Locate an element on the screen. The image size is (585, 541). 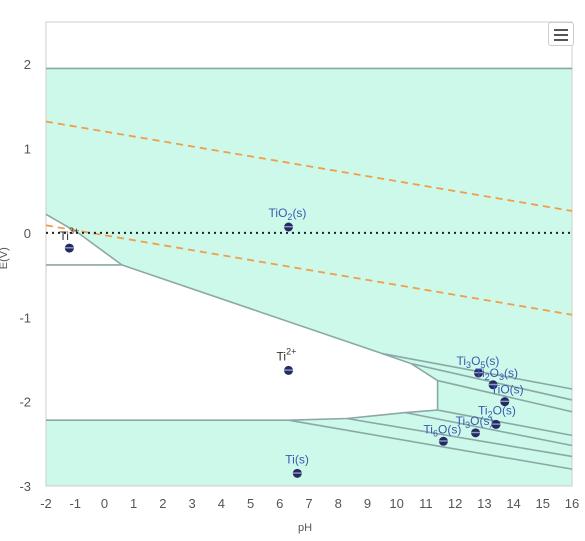
species-label: Ti3O(s) is located at coordinates (475, 422).